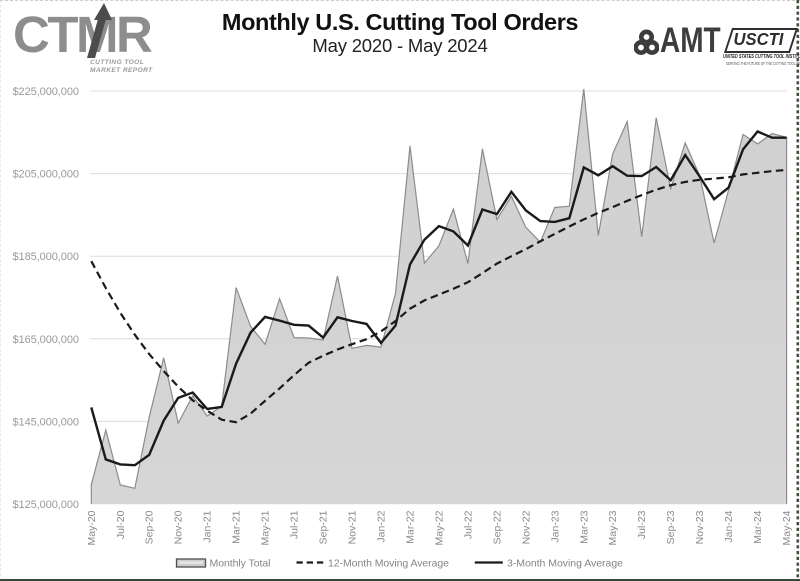 This screenshot has height=581, width=800. What do you see at coordinates (700, 527) in the screenshot?
I see `svg-text: Nov-23` at bounding box center [700, 527].